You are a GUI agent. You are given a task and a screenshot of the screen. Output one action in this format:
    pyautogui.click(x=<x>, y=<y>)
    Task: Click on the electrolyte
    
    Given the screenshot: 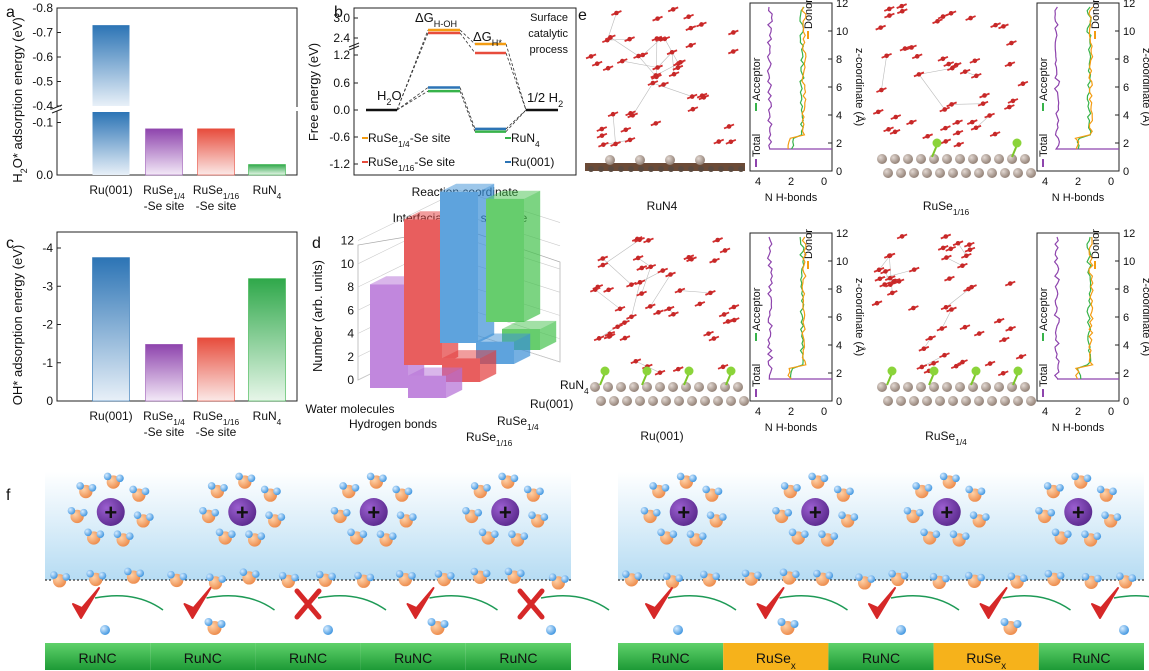 What is the action you would take?
    pyautogui.click(x=308, y=526)
    